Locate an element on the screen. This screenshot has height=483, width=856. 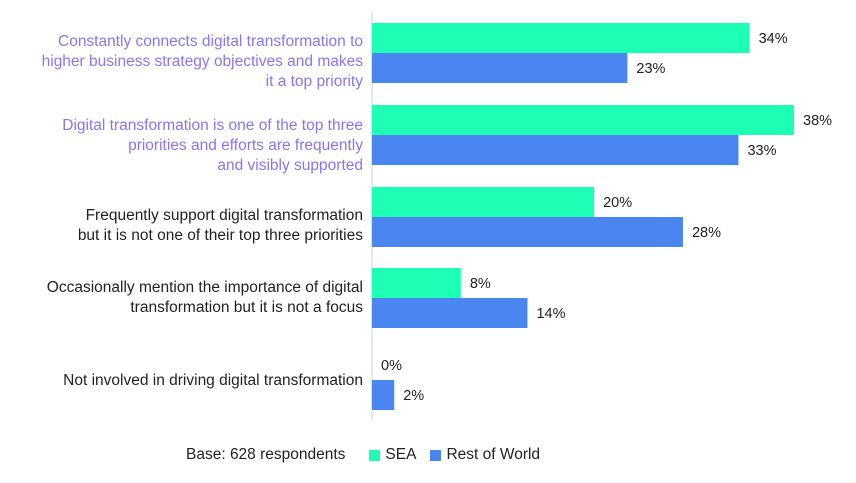
data-label-rest-of-world-5: 2% is located at coordinates (413, 396).